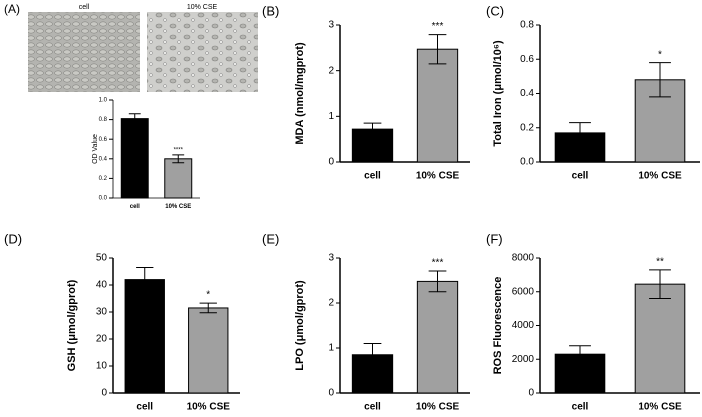 Image resolution: width=702 pixels, height=417 pixels. Describe the element at coordinates (498, 326) in the screenshot. I see `y-axis-label: ROS Fluorescence` at that location.